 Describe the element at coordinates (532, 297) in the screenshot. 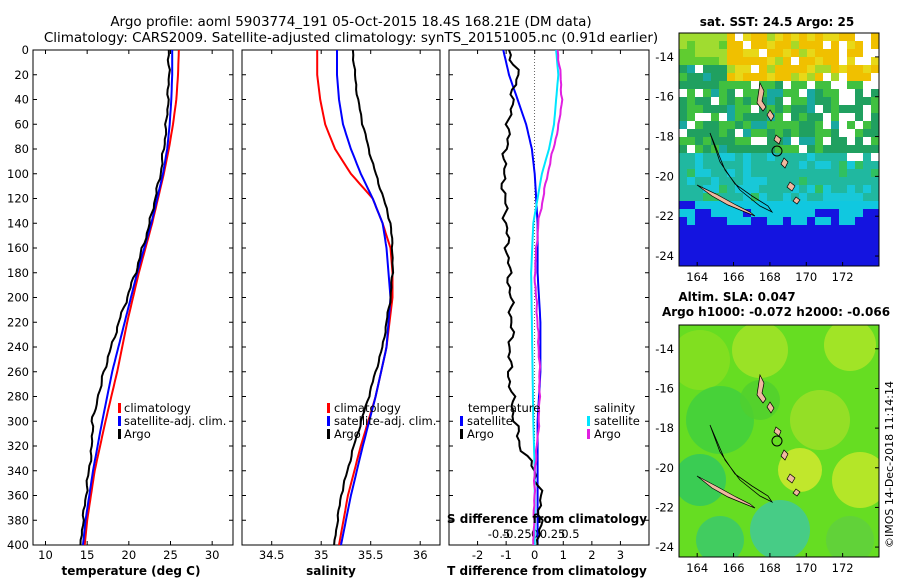

I see `difference-lines` at that location.